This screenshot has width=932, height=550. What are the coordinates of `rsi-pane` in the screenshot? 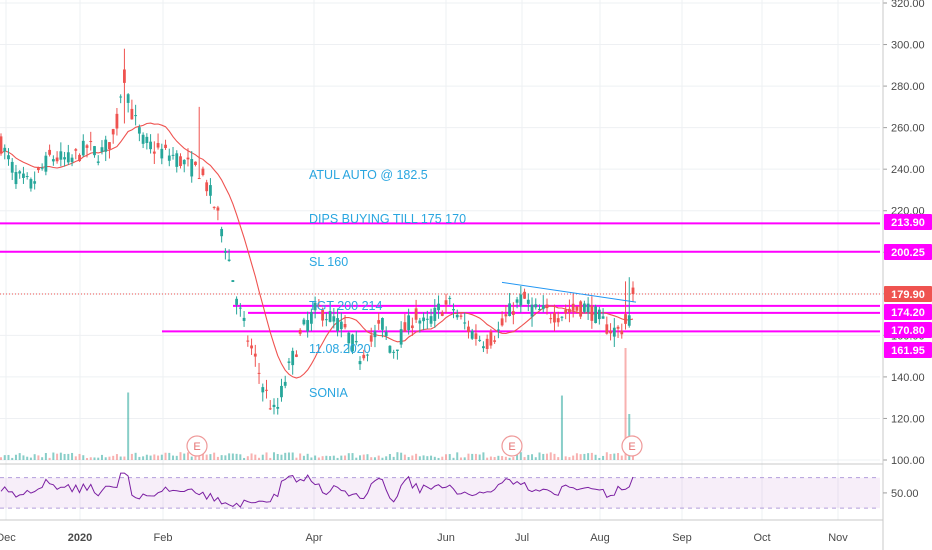 It's located at (440, 490).